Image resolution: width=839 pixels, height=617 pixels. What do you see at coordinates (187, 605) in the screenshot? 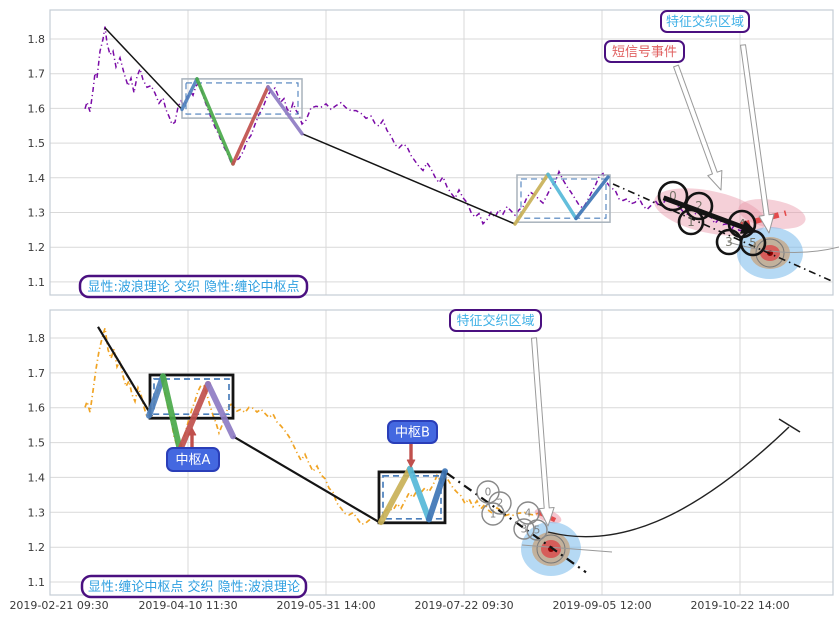
I see `x-tick-label: 2019-04-10 11:30` at bounding box center [187, 605].